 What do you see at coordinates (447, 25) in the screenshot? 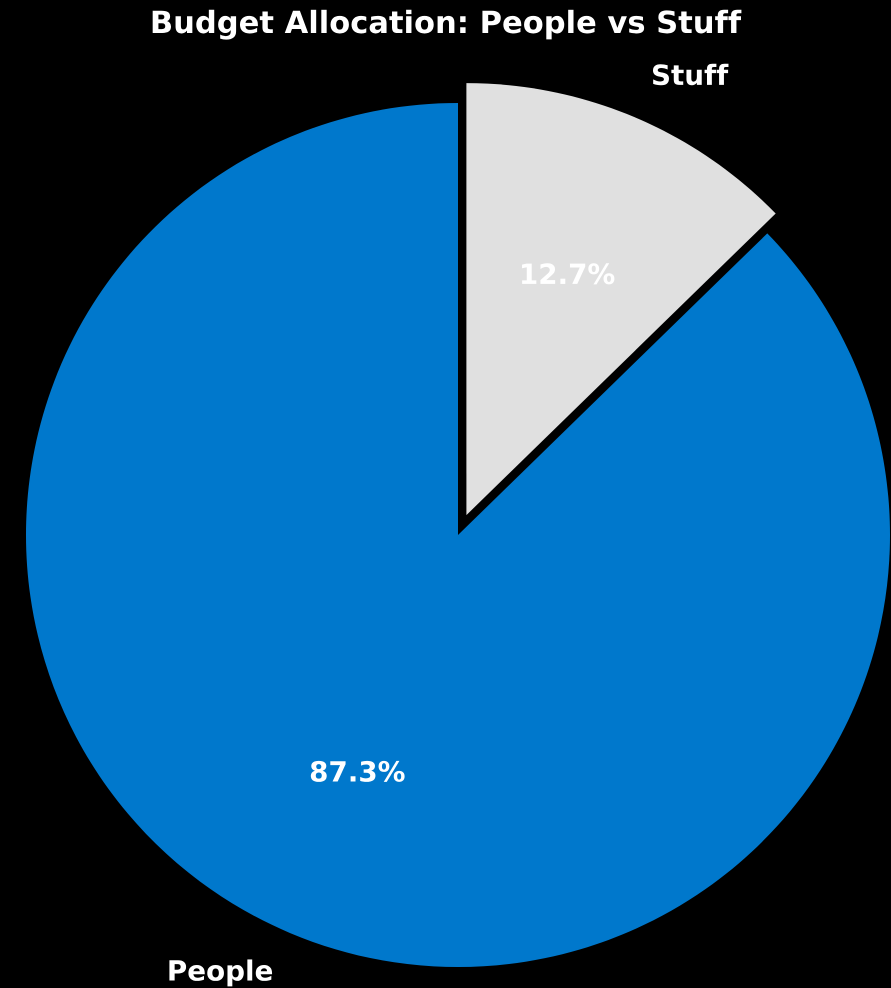
I see `chart-title: Budget Allocation: People vs Stuff` at bounding box center [447, 25].